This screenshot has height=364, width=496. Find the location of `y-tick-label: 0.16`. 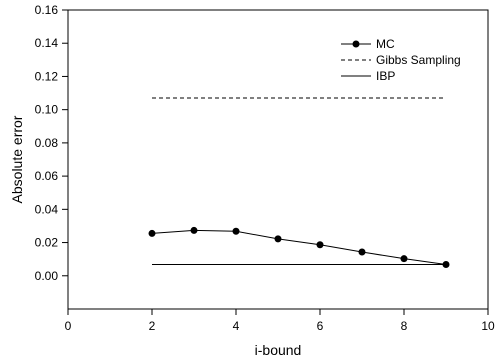

y-tick-label: 0.16 is located at coordinates (47, 10).